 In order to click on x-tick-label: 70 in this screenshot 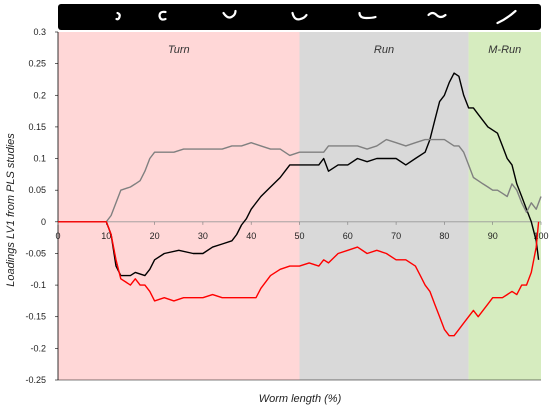, I will do `click(396, 236)`.